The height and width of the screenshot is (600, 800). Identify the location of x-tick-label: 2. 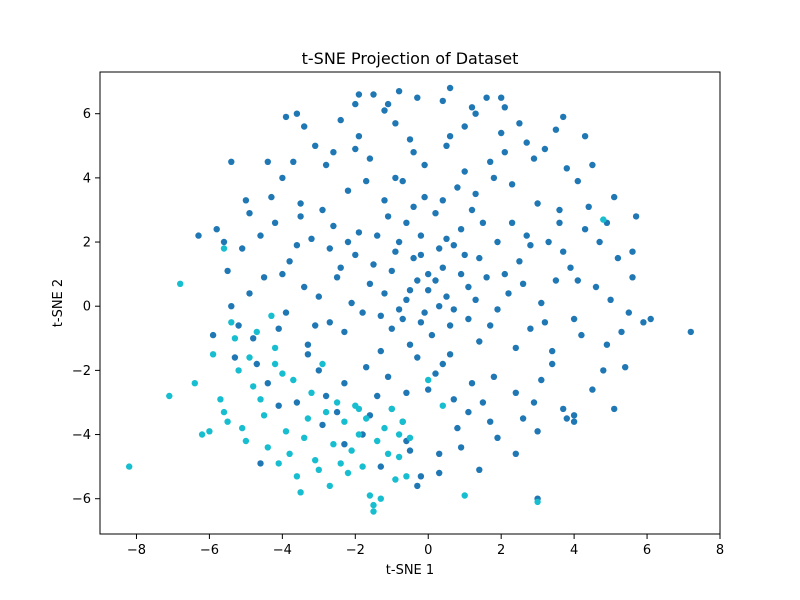
(501, 550).